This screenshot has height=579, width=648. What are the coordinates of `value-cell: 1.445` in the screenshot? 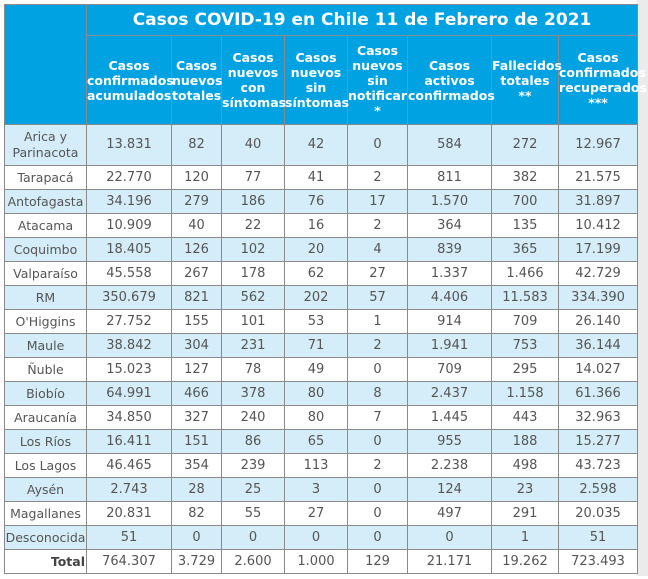 It's located at (449, 417).